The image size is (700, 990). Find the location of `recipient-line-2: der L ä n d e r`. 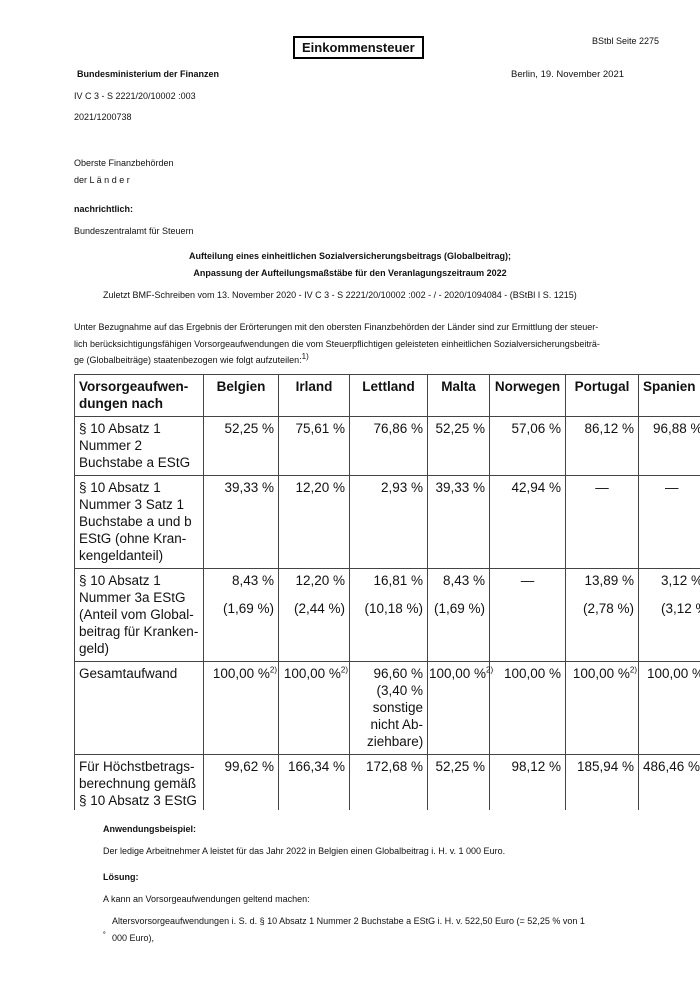

recipient-line-2: der L ä n d e r is located at coordinates (102, 180).